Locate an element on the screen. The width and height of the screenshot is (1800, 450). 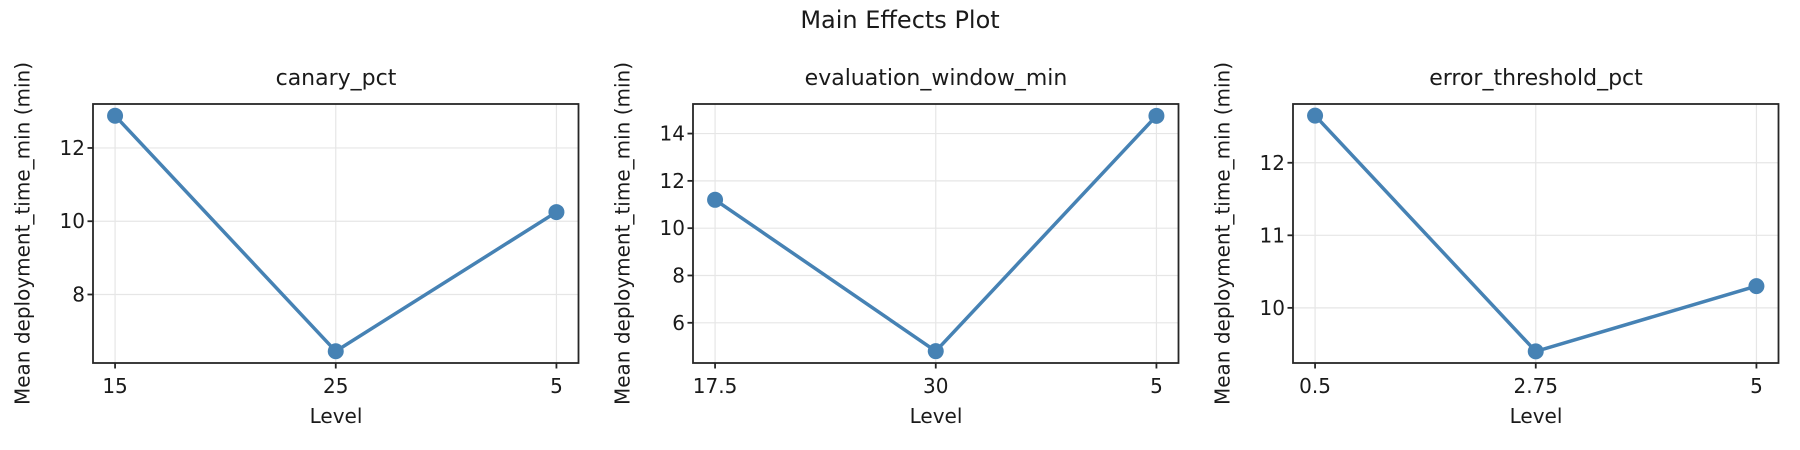
x-tick-label: 25 is located at coordinates (335, 386).